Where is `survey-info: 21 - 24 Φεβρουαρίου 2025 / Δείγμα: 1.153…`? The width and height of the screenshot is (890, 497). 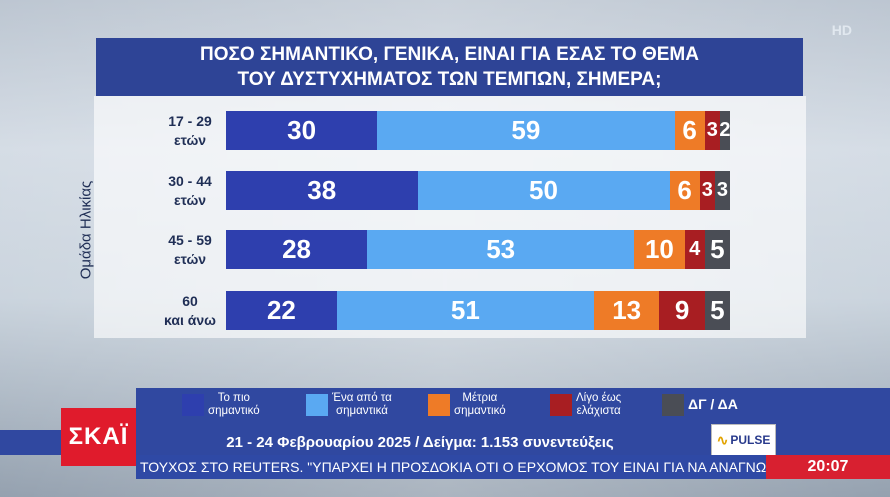 survey-info: 21 - 24 Φεβρουαρίου 2025 / Δείγμα: 1.153… is located at coordinates (420, 442).